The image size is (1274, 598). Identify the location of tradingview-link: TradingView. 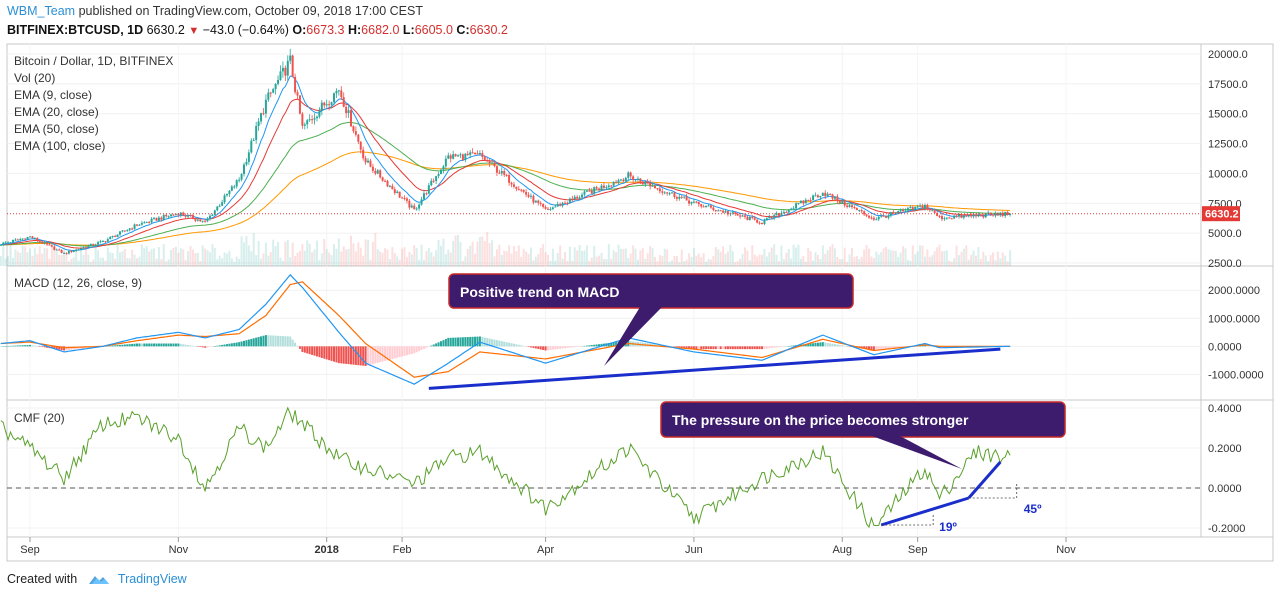
(152, 579).